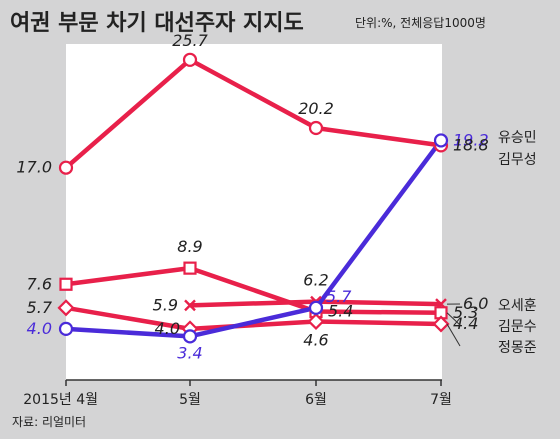  What do you see at coordinates (420, 23) in the screenshot?
I see `chart-subtitle: 단위:%, 전체응답1000명` at bounding box center [420, 23].